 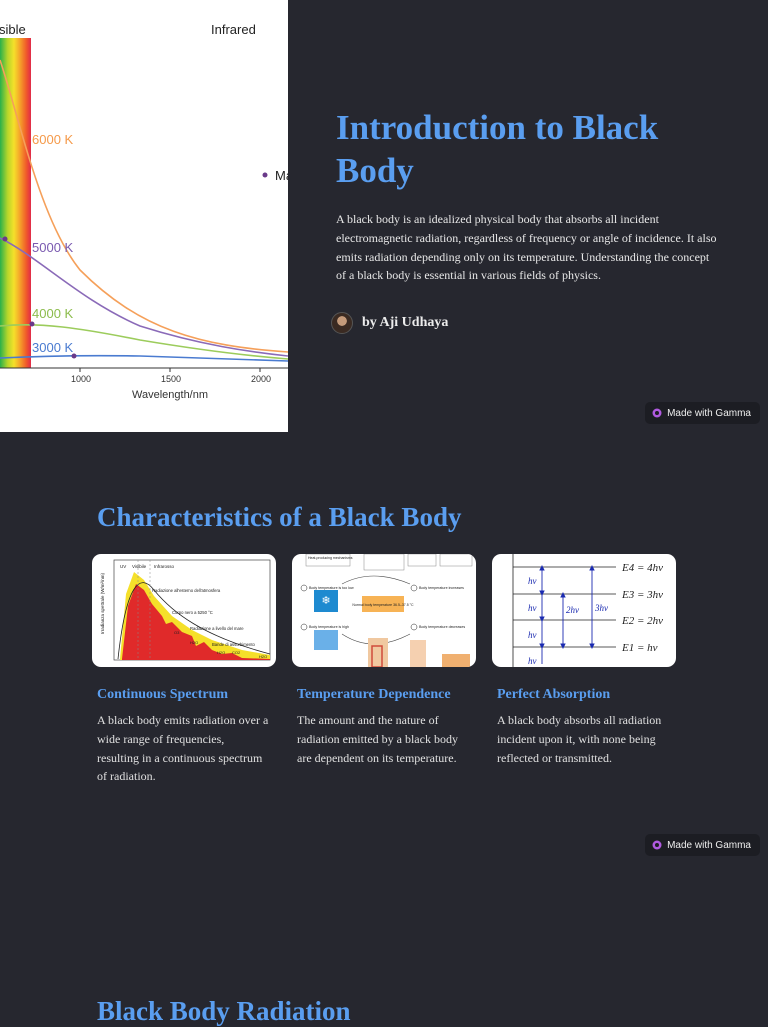 I want to click on max-marker-label: Ma, so click(x=281, y=175).